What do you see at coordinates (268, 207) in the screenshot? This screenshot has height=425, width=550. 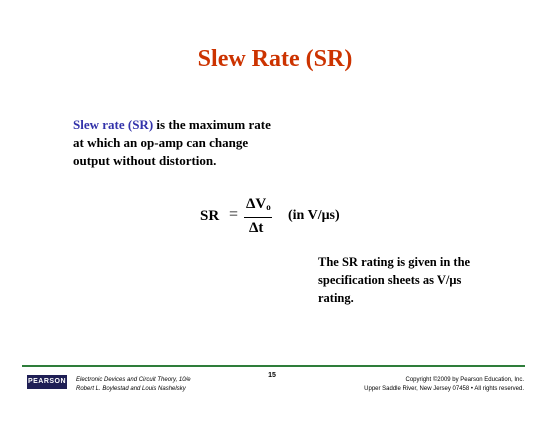 I see `numerator-subscript: o` at bounding box center [268, 207].